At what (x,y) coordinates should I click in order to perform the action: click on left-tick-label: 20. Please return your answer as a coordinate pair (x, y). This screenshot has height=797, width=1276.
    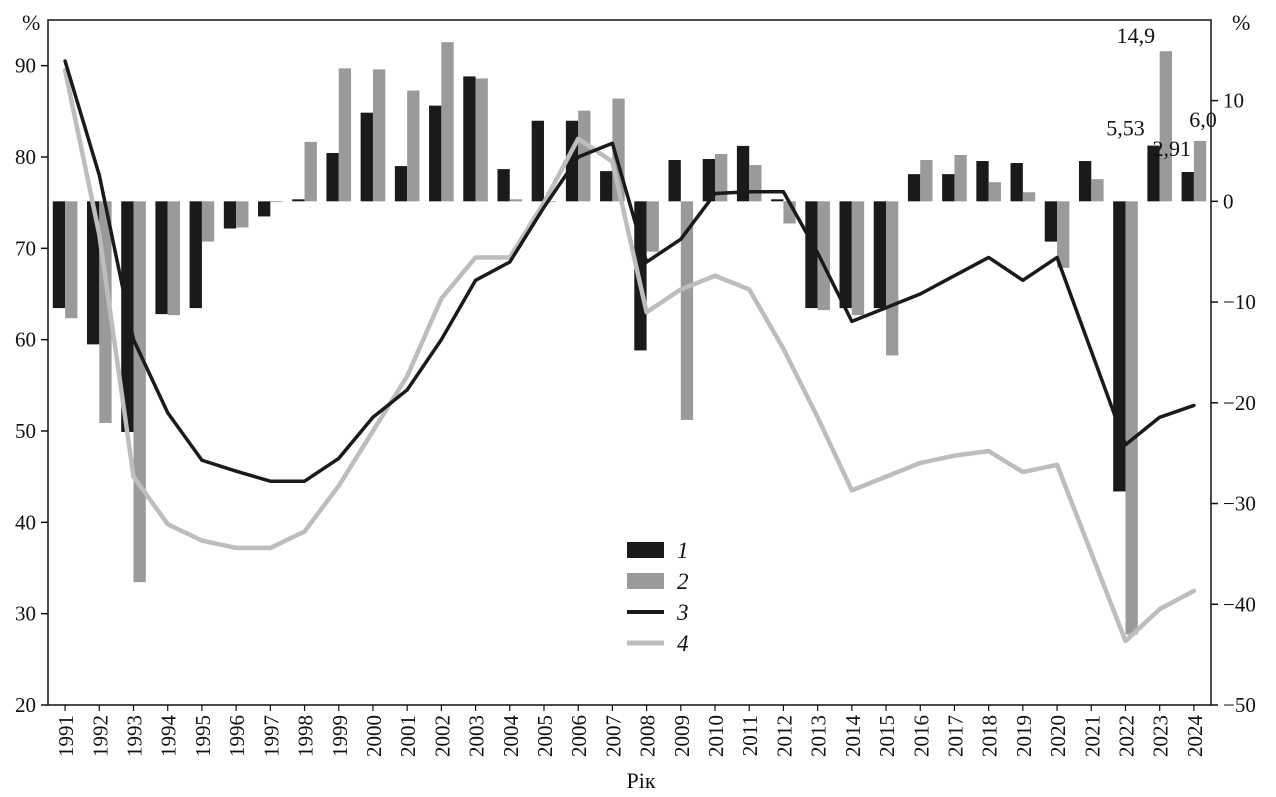
    Looking at the image, I should click on (25, 705).